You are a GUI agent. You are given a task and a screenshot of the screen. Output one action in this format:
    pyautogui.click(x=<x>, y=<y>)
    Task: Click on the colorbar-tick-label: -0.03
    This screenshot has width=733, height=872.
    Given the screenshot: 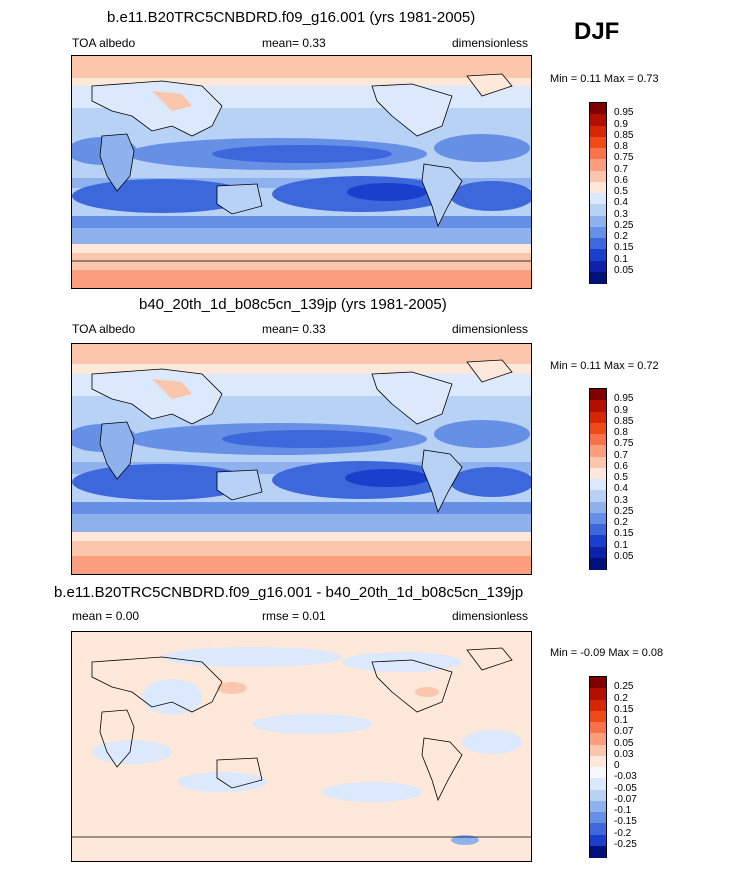 What is the action you would take?
    pyautogui.click(x=625, y=777)
    